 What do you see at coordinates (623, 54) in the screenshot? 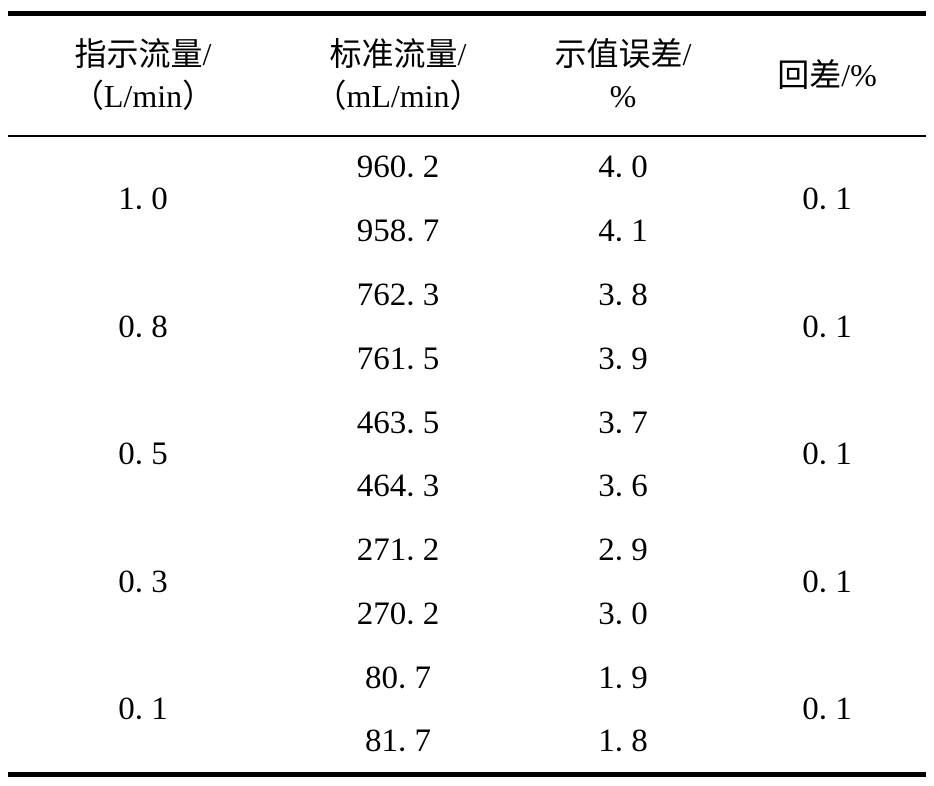
I see `header-indication-error-line1: 示值误差/` at bounding box center [623, 54].